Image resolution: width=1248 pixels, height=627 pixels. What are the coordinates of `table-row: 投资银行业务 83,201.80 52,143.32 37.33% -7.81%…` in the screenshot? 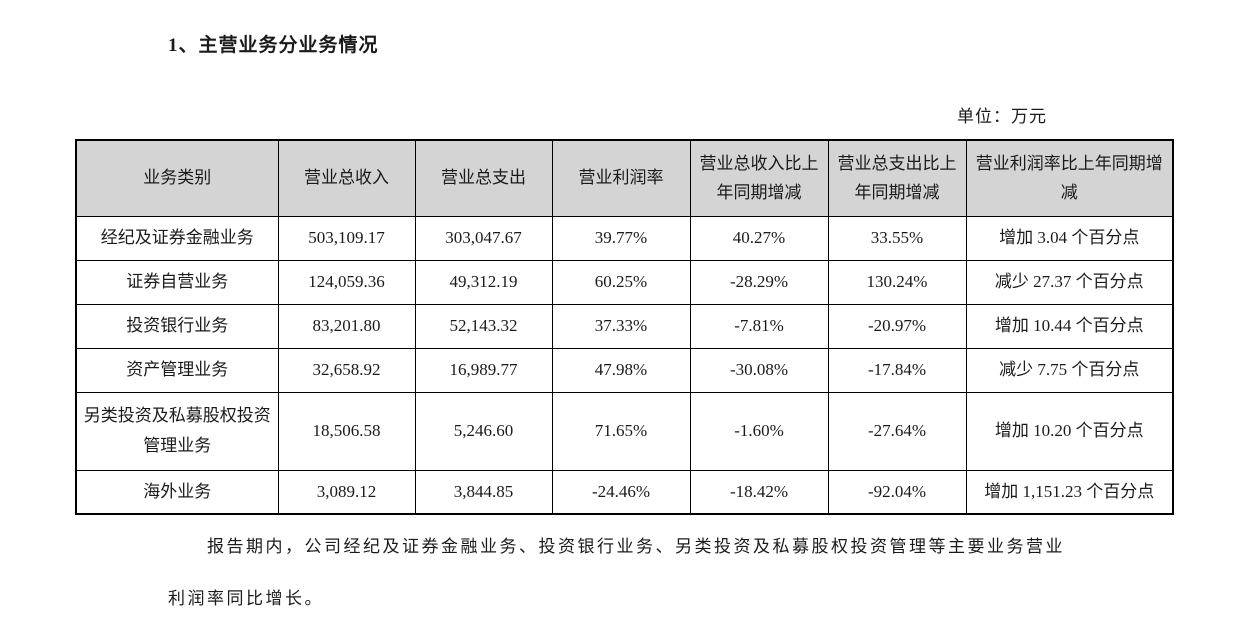 It's located at (624, 326).